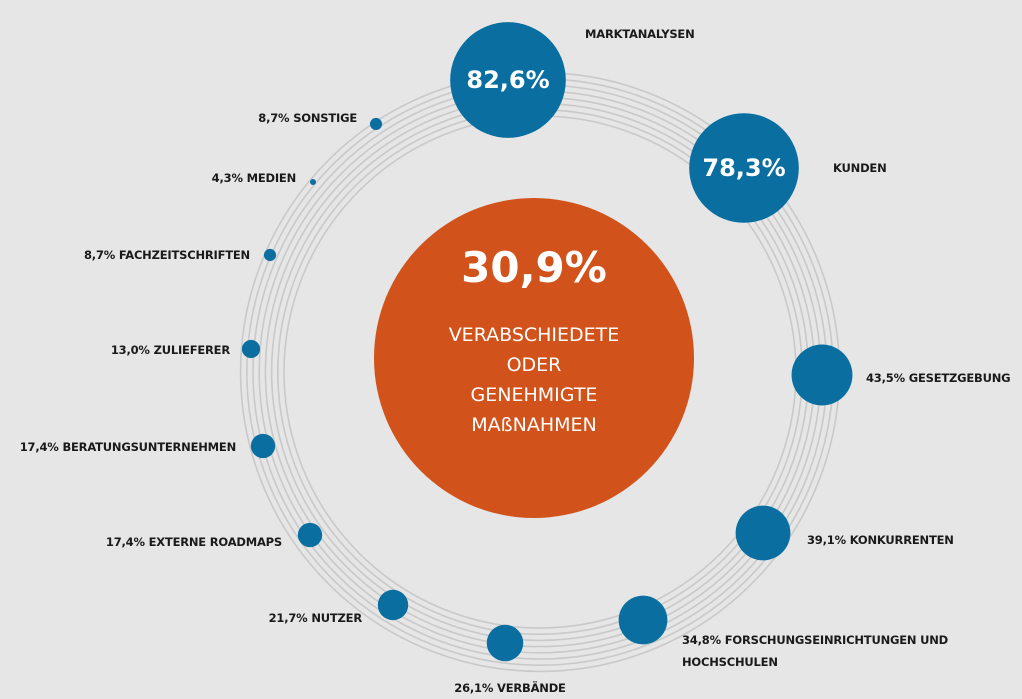  I want to click on value-label: 39,1%, so click(826, 540).